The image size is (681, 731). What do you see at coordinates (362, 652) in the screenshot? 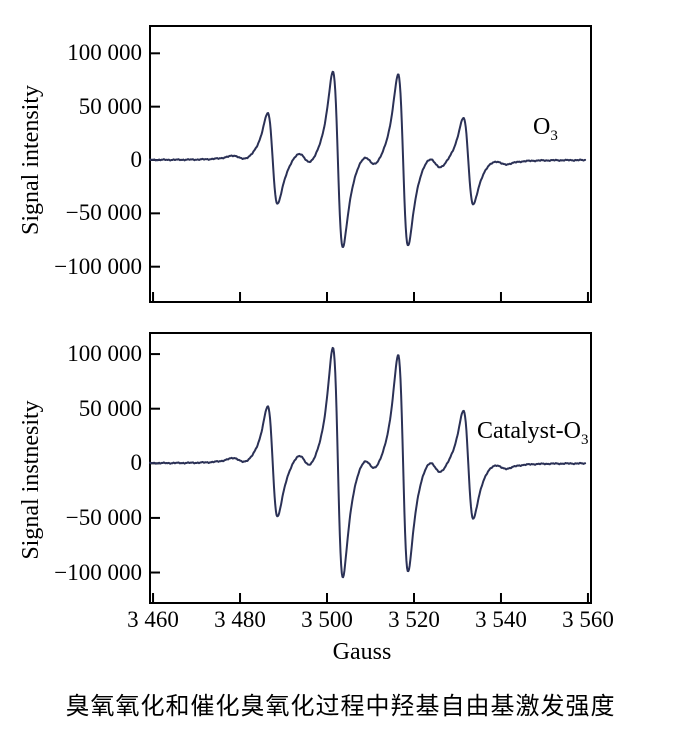
I see `x-axis-title: Gauss` at bounding box center [362, 652].